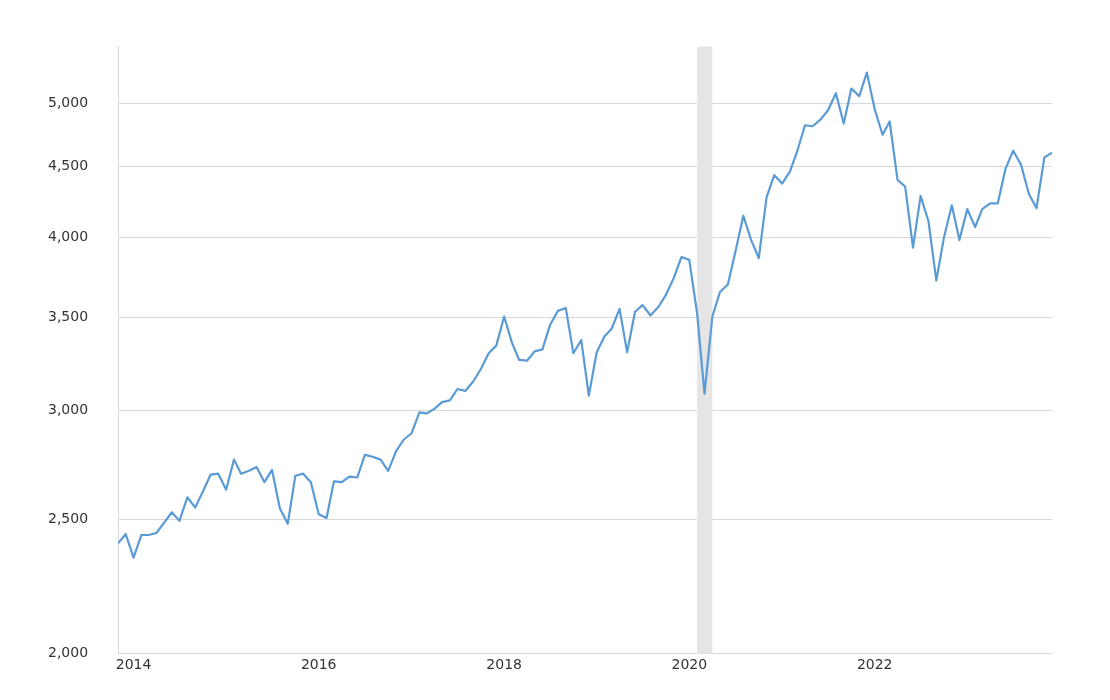 This screenshot has width=1110, height=700. I want to click on y-tick-label: 4,500, so click(68, 165).